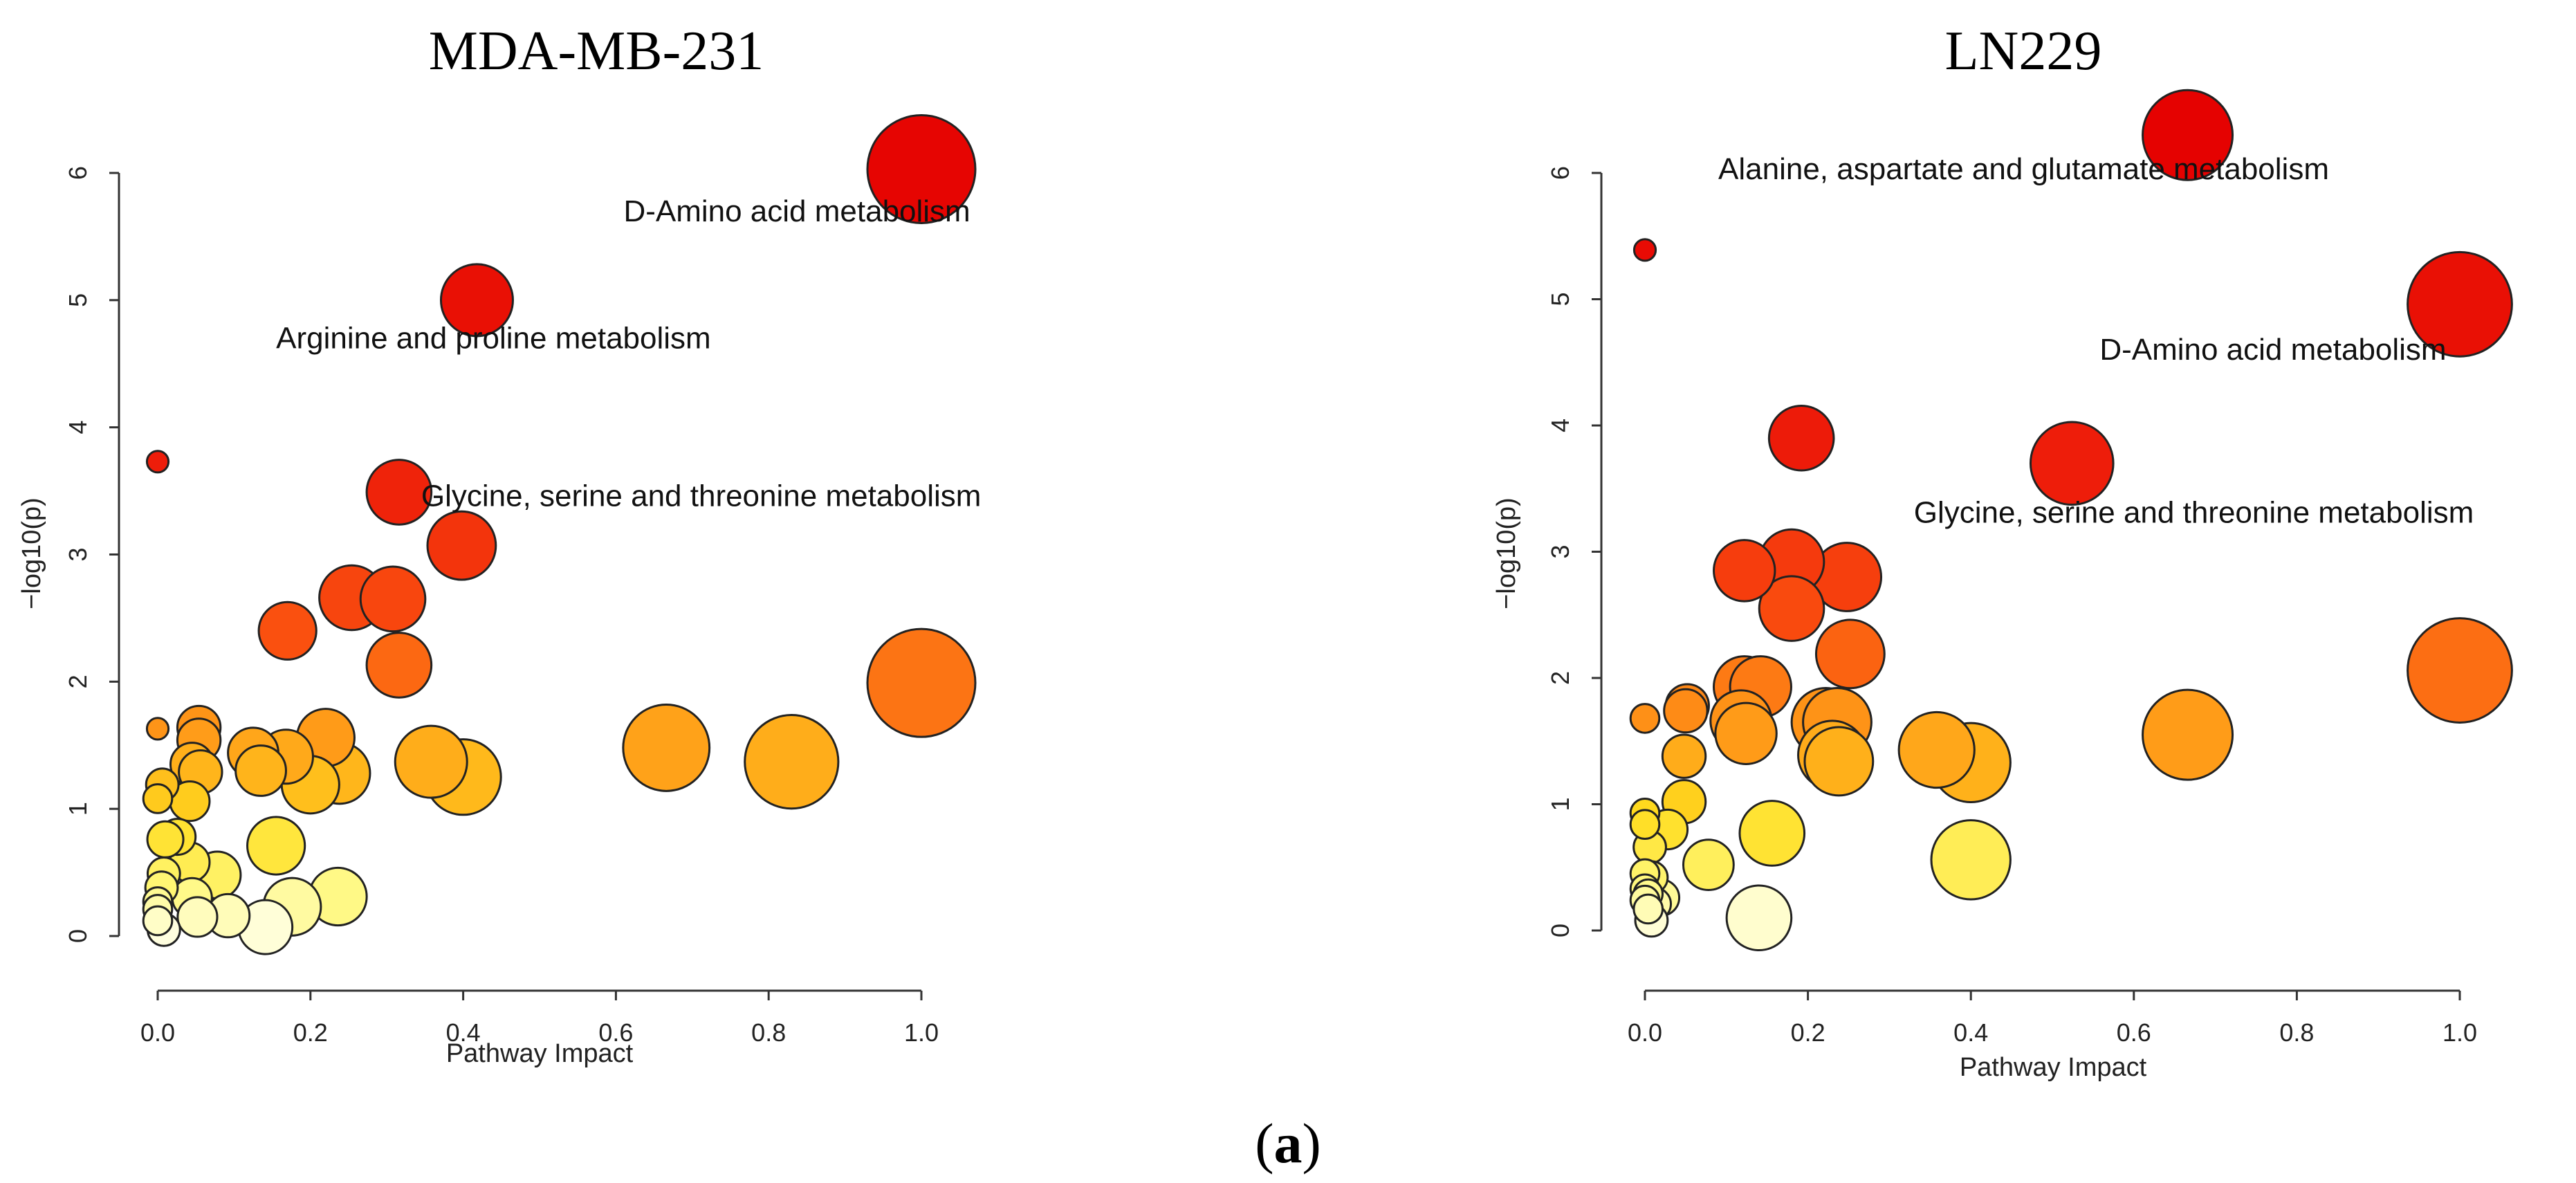 The width and height of the screenshot is (2576, 1183). Describe the element at coordinates (1288, 1143) in the screenshot. I see `figure-label: (a)` at that location.